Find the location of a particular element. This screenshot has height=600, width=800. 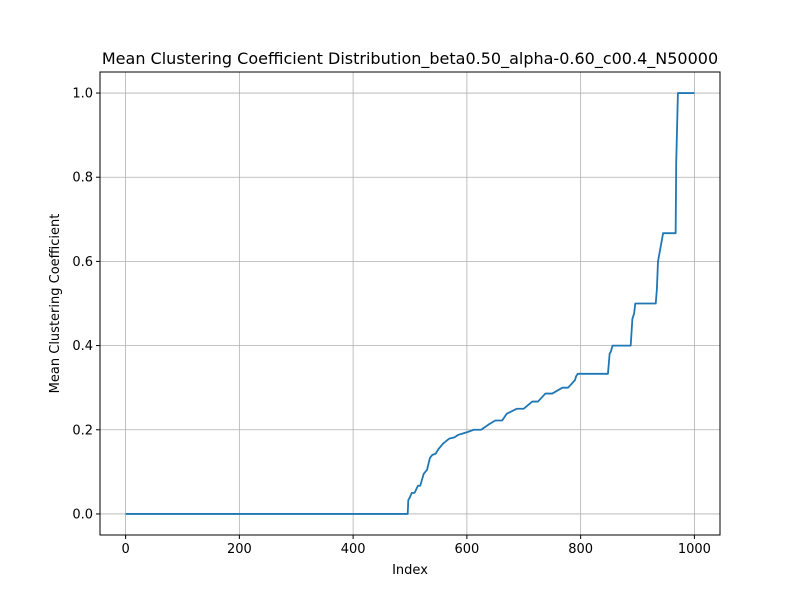

x-tick-label: 0 is located at coordinates (125, 549).